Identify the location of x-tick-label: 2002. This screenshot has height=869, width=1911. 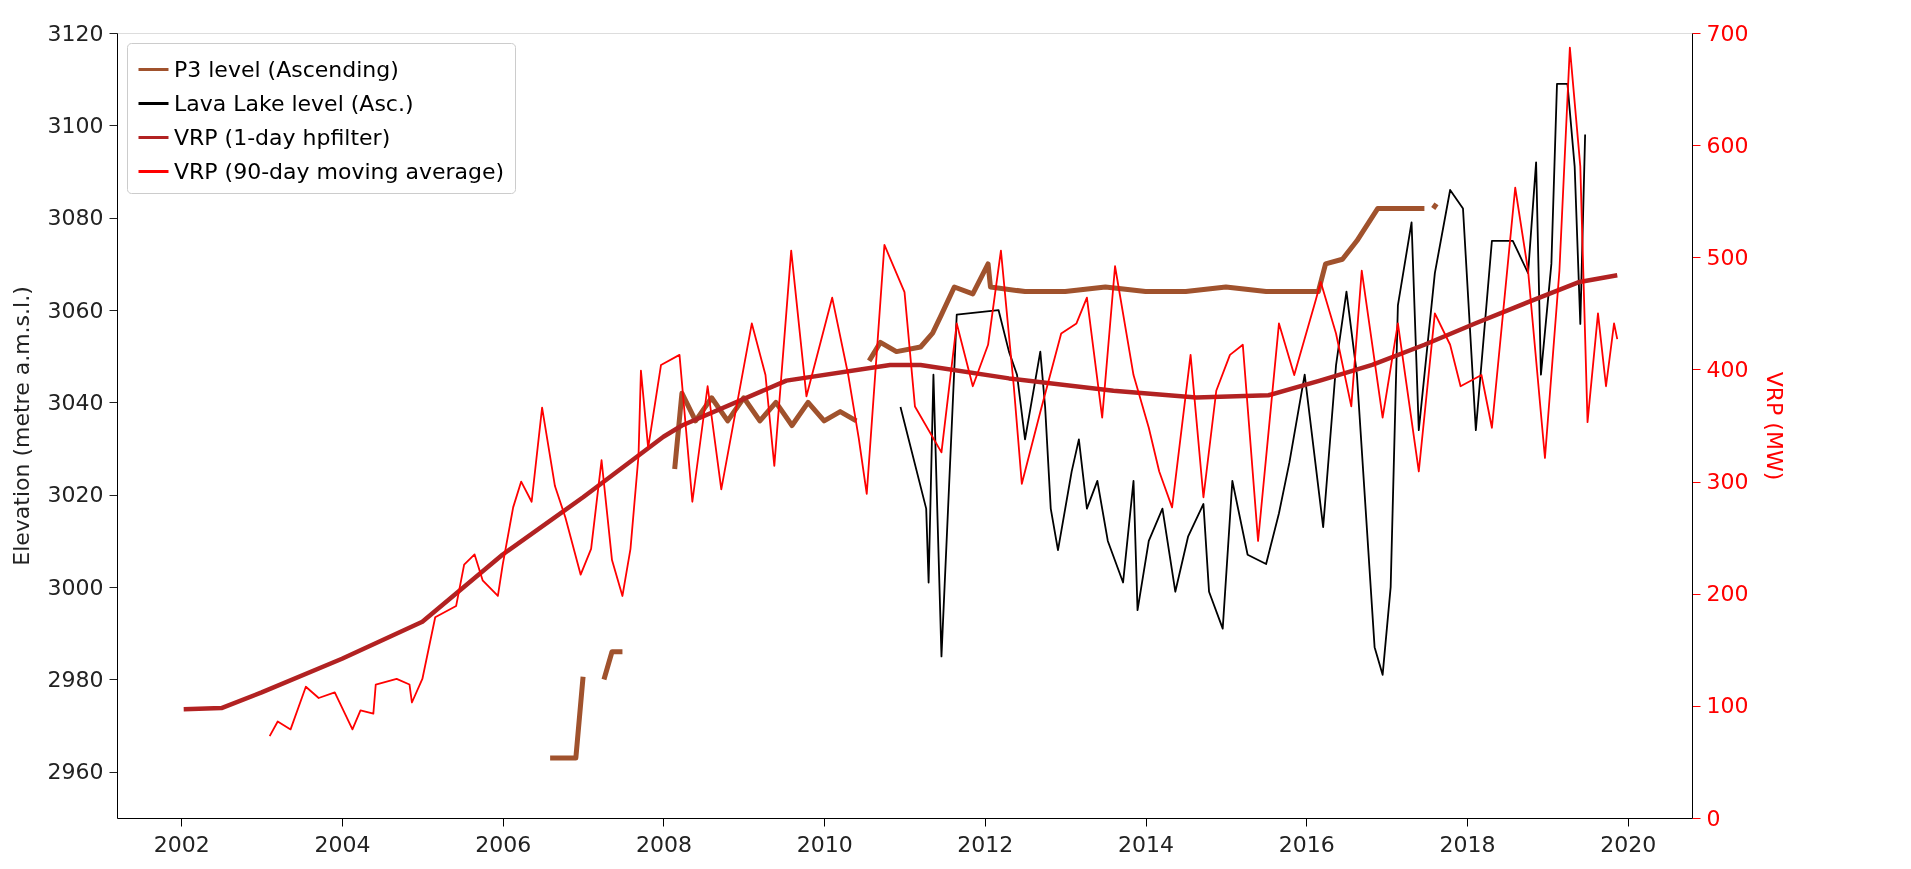
(181, 844).